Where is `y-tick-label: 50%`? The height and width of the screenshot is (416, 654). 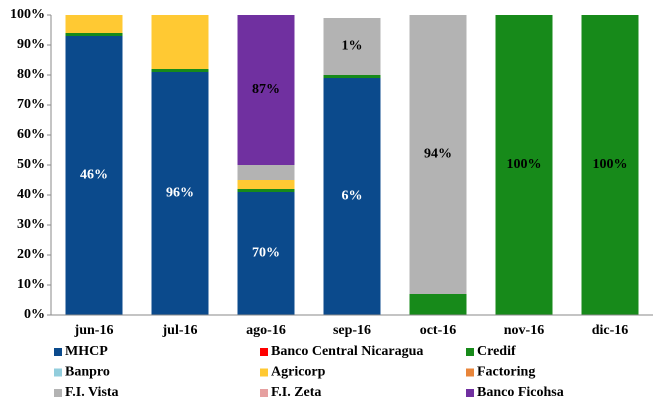
y-tick-label: 50% is located at coordinates (31, 164).